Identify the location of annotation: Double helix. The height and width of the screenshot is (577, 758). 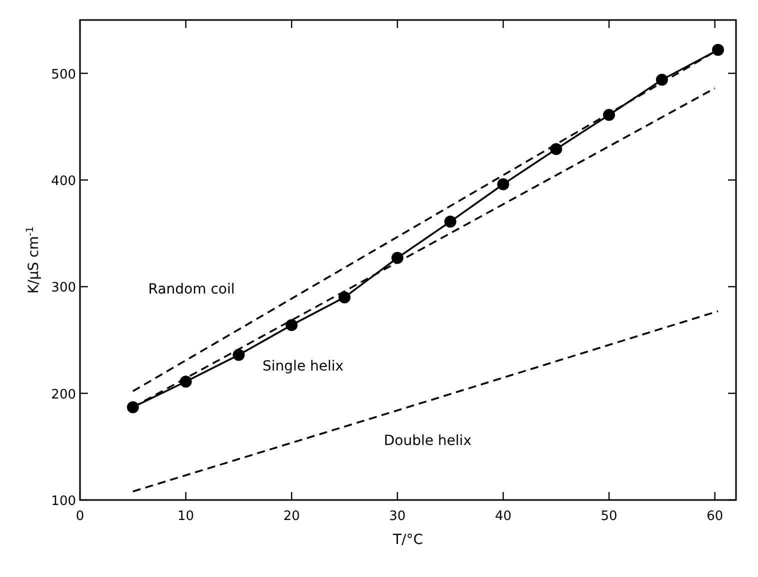
(428, 440).